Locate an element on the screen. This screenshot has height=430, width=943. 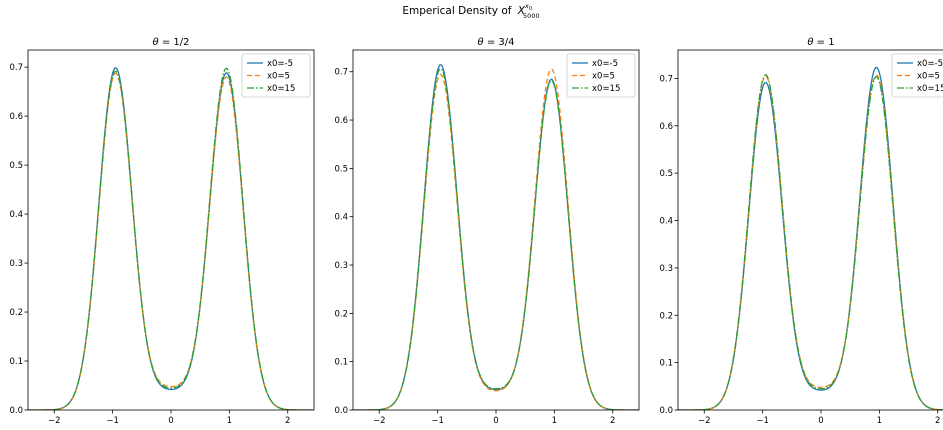
panel-title: θ = 1/2 is located at coordinates (171, 42).